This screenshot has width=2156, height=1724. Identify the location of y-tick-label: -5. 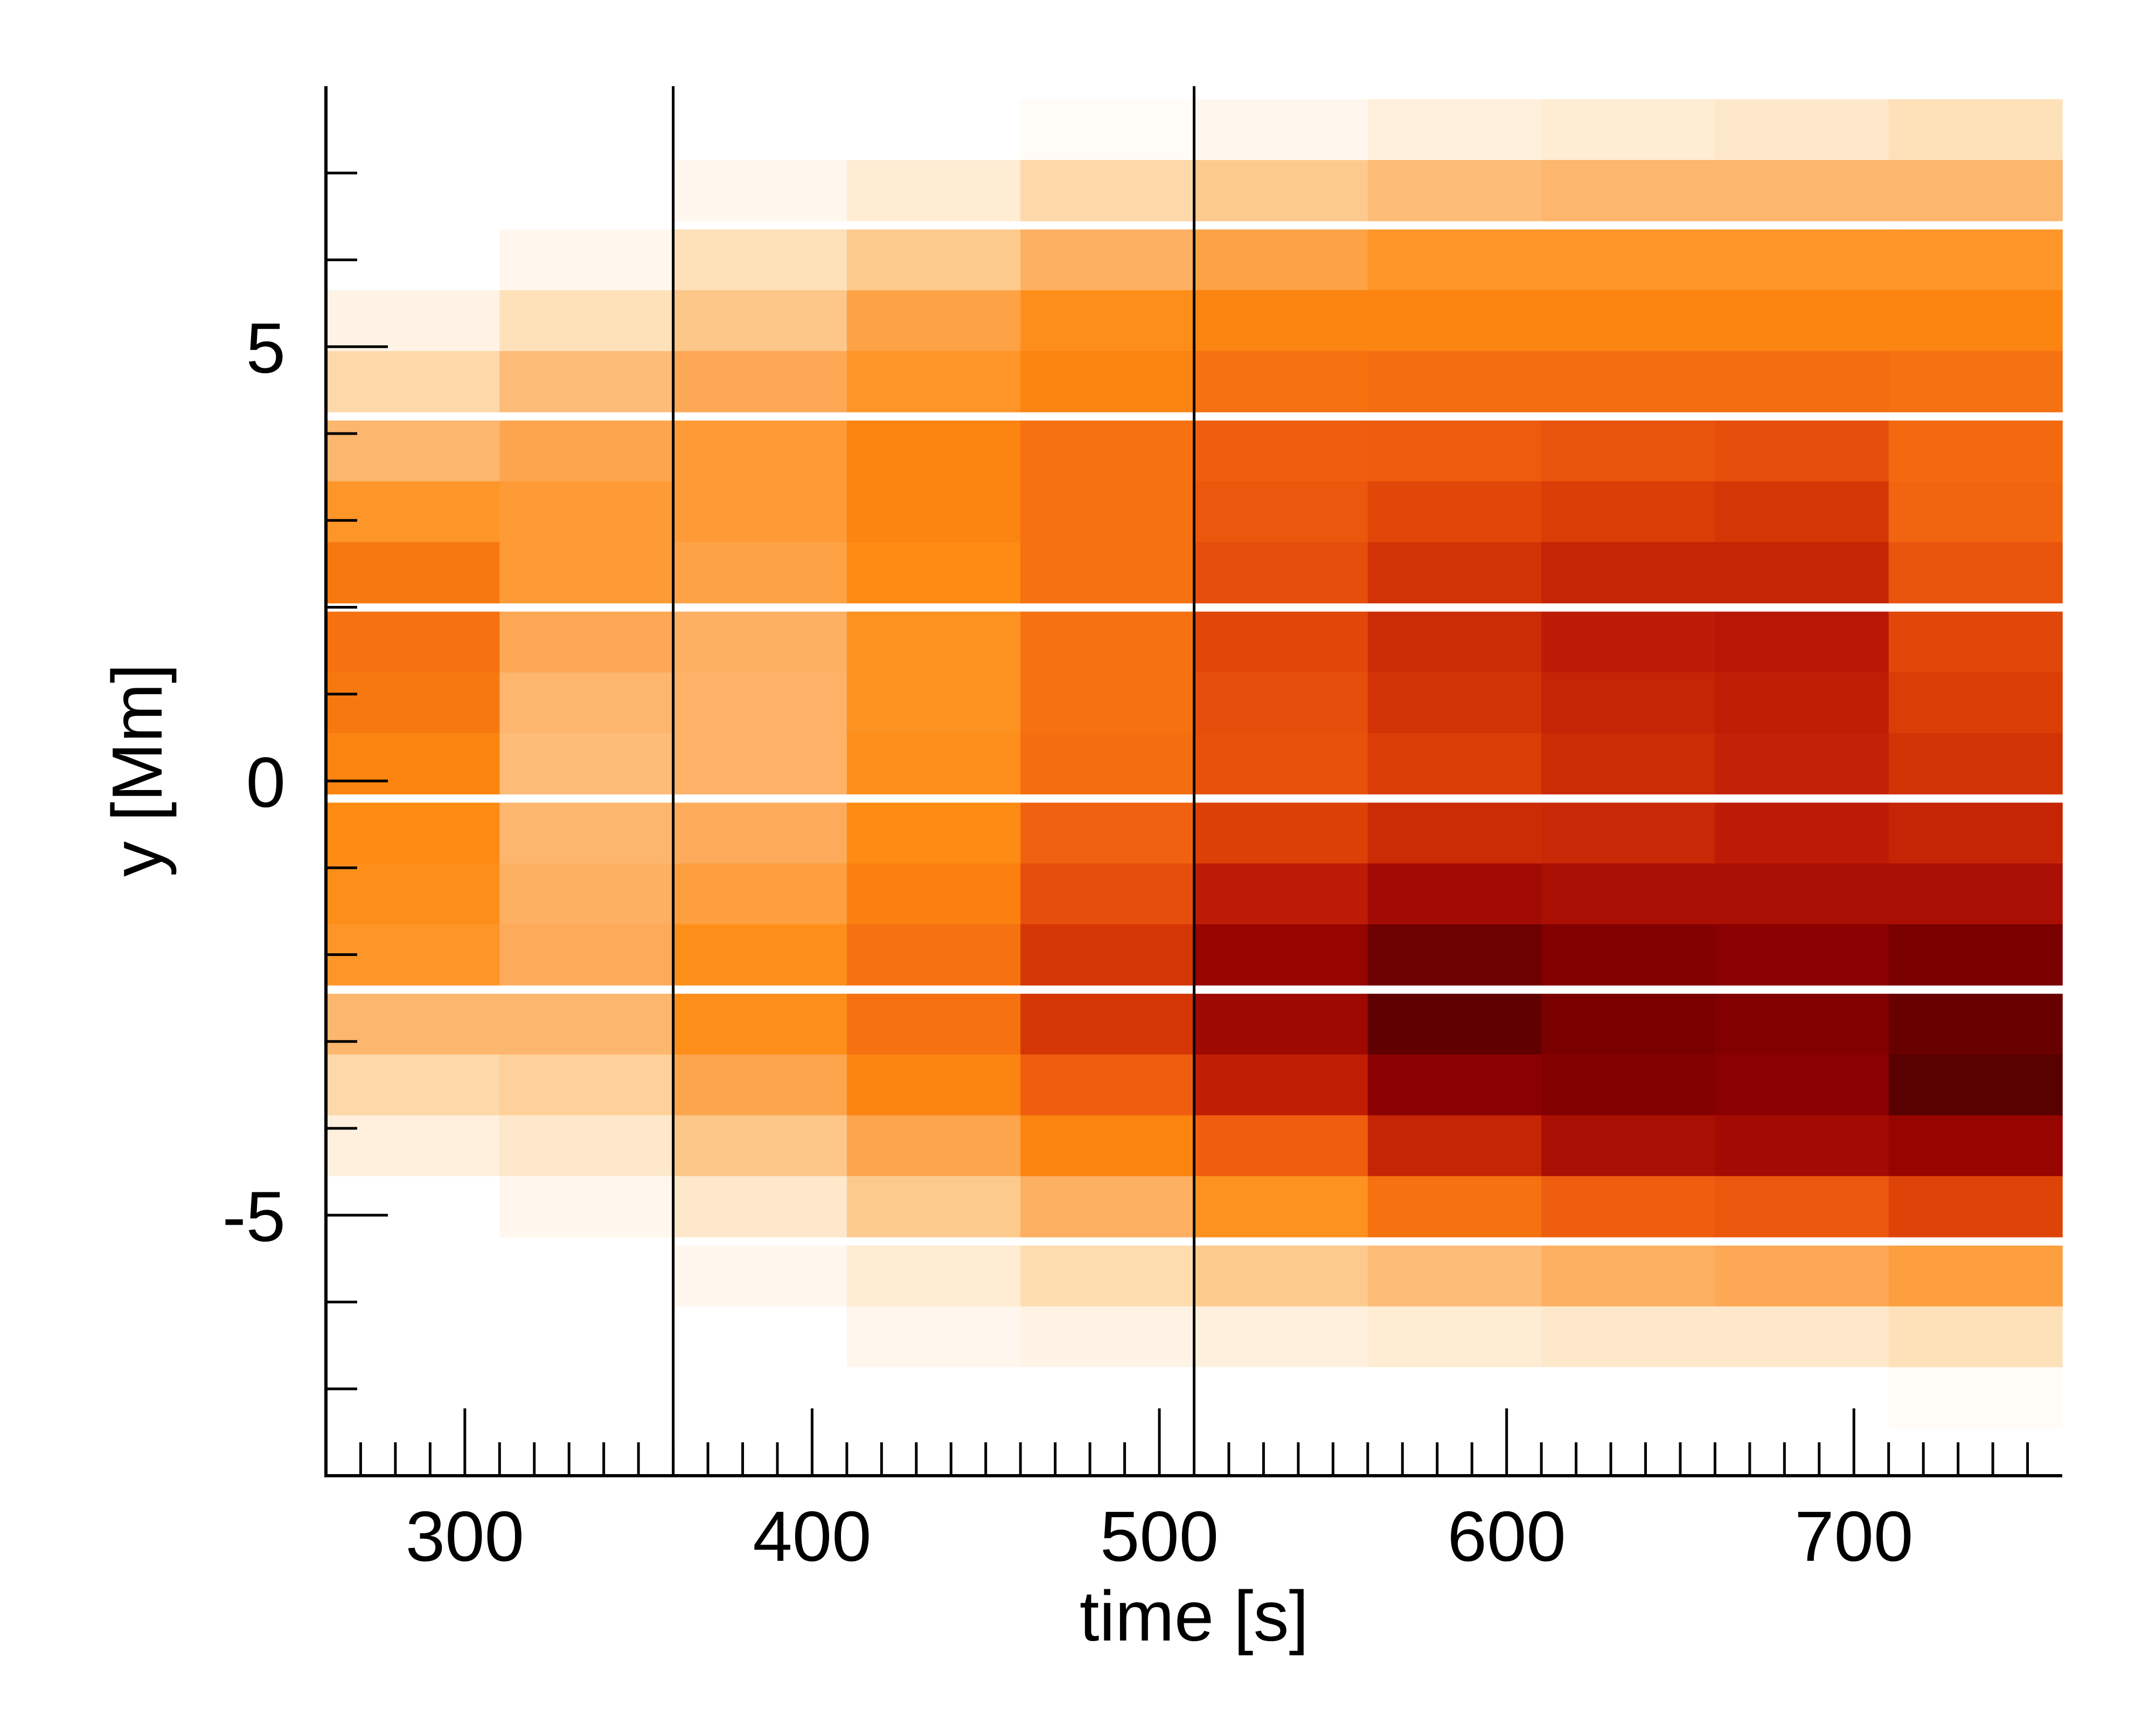
(254, 1216).